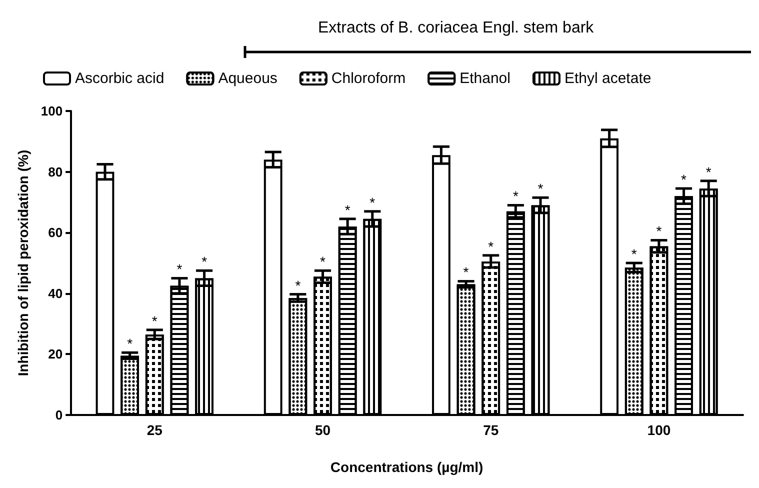  I want to click on y-tick-label: 80, so click(55, 172).